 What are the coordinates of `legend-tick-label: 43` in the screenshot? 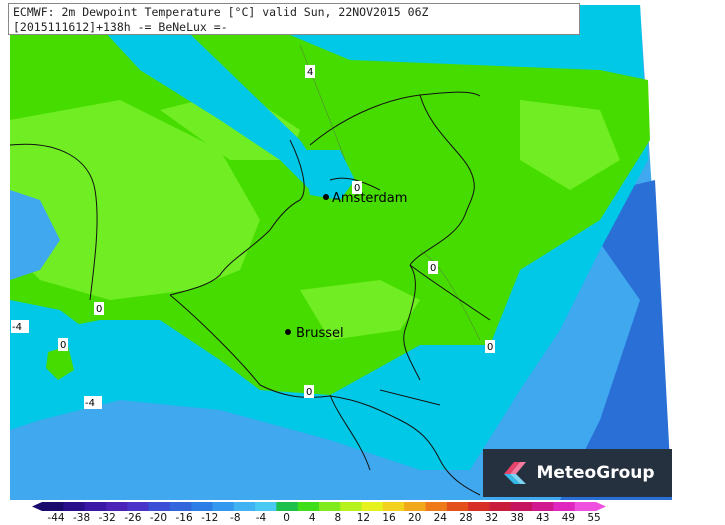 It's located at (543, 518).